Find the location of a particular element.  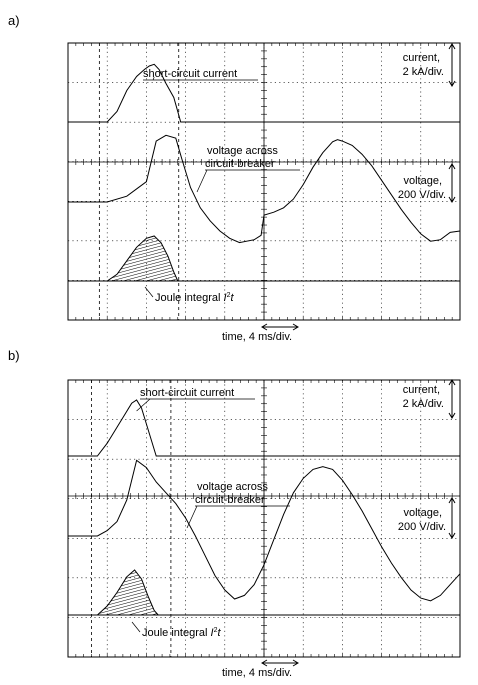

voltage-trace is located at coordinates (264, 189).